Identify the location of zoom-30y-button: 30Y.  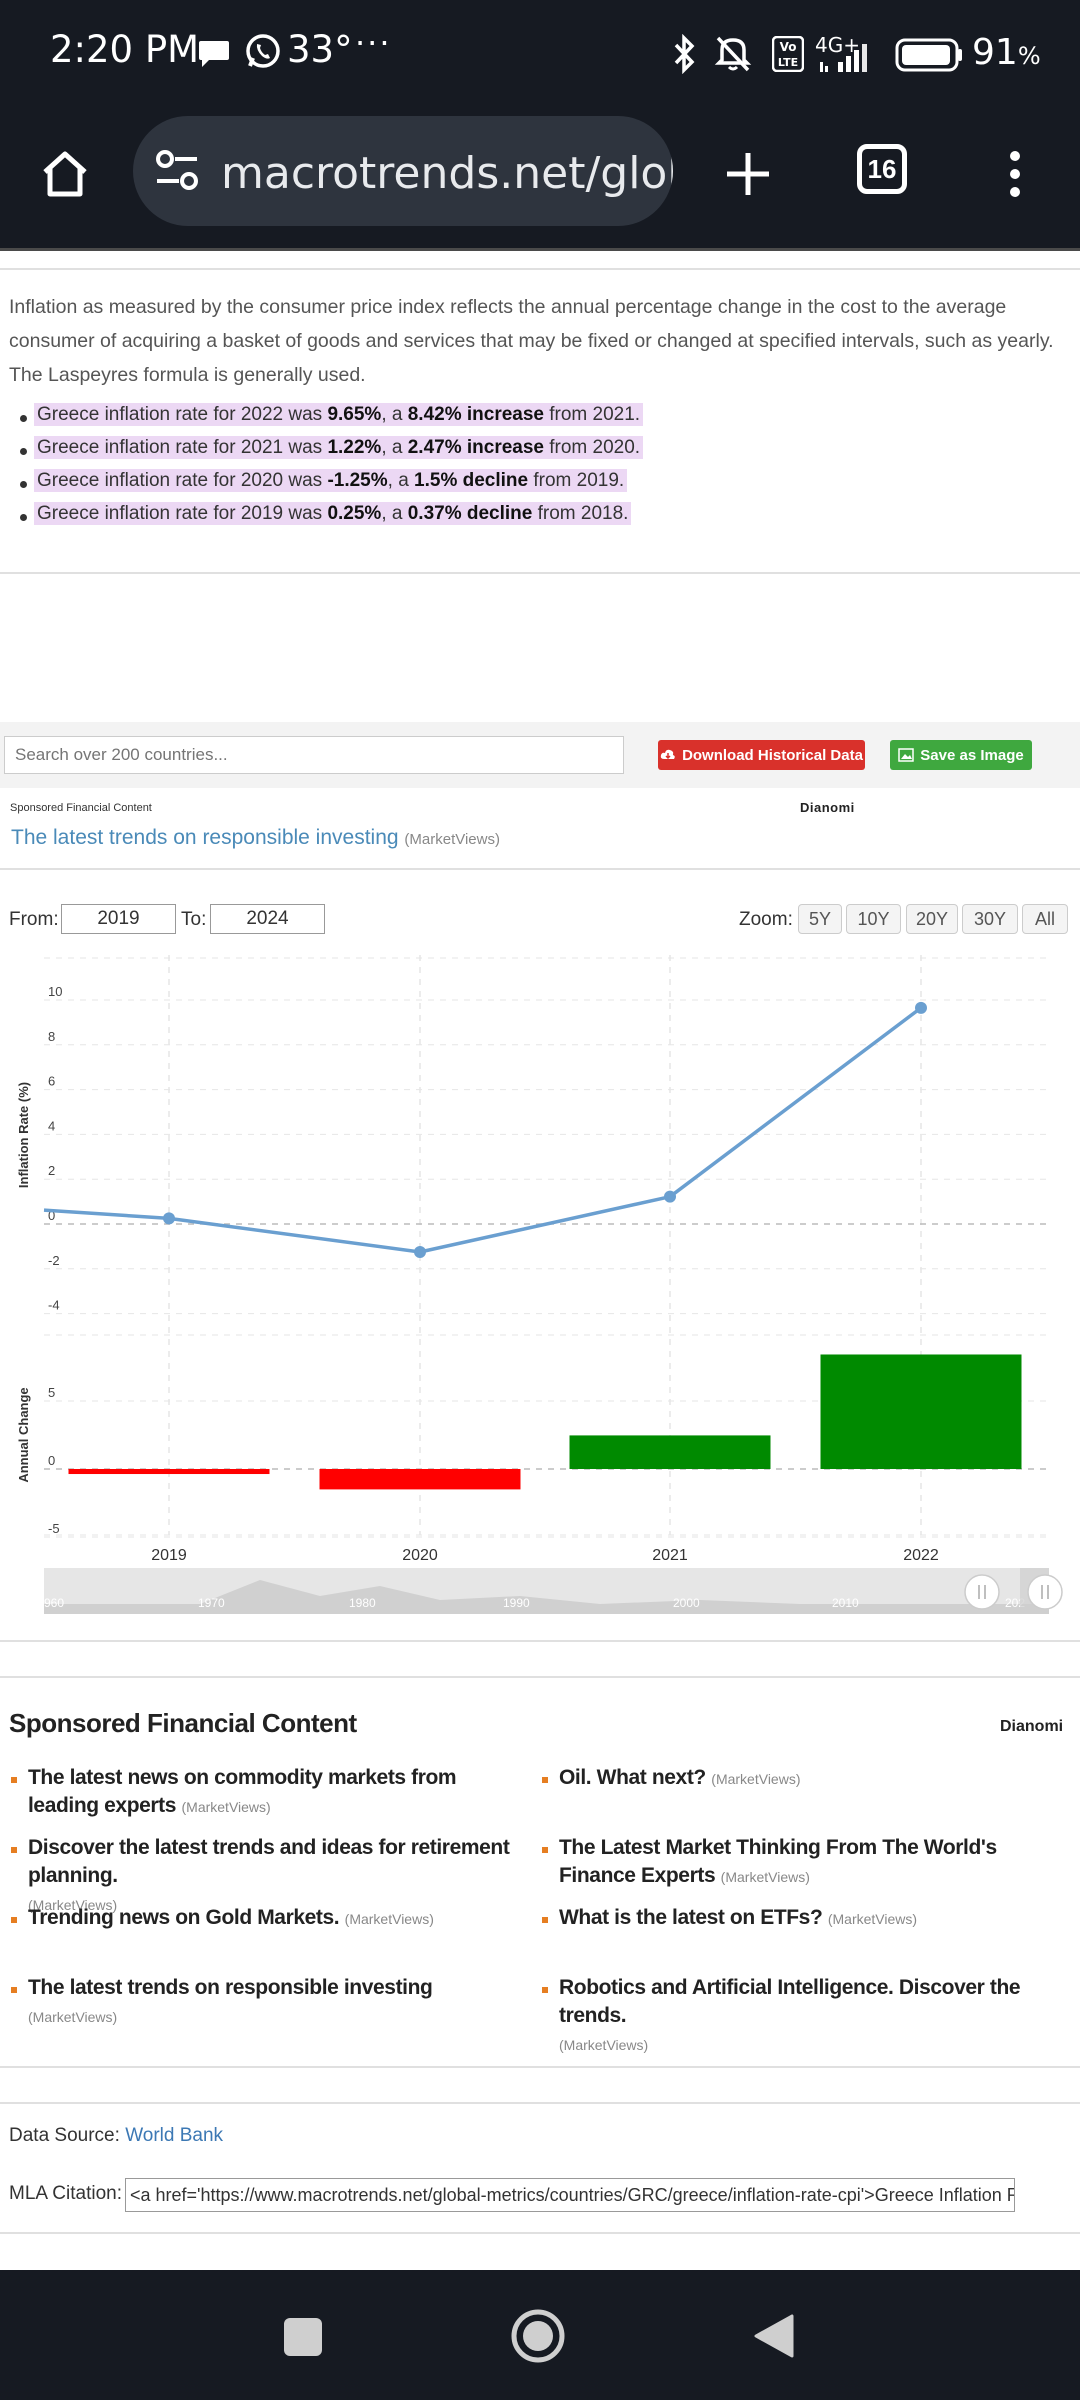
(990, 919).